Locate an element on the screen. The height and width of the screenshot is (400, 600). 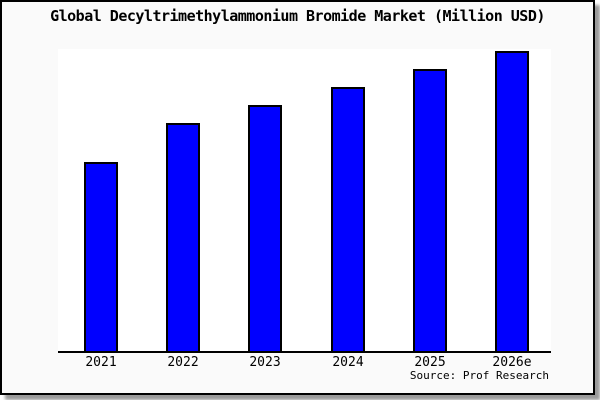
bar-2025 is located at coordinates (430, 210).